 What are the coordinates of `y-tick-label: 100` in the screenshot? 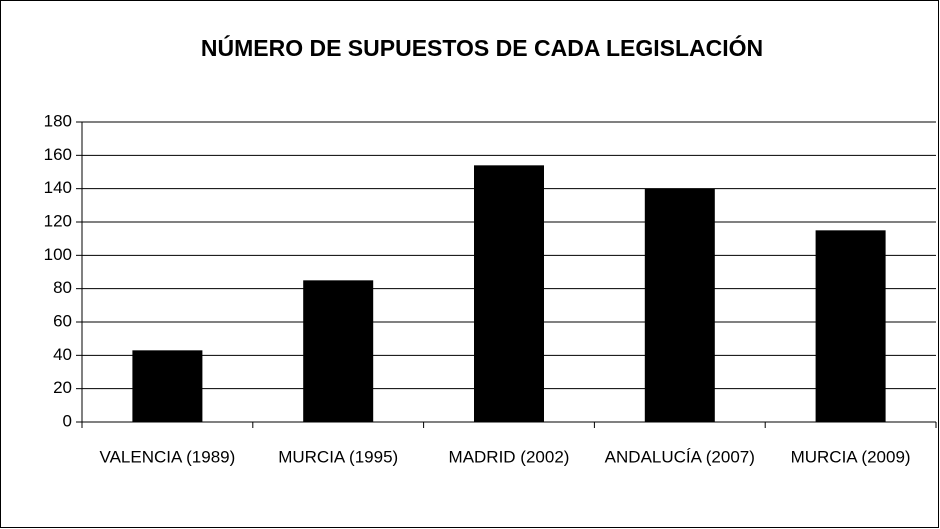 It's located at (58, 254).